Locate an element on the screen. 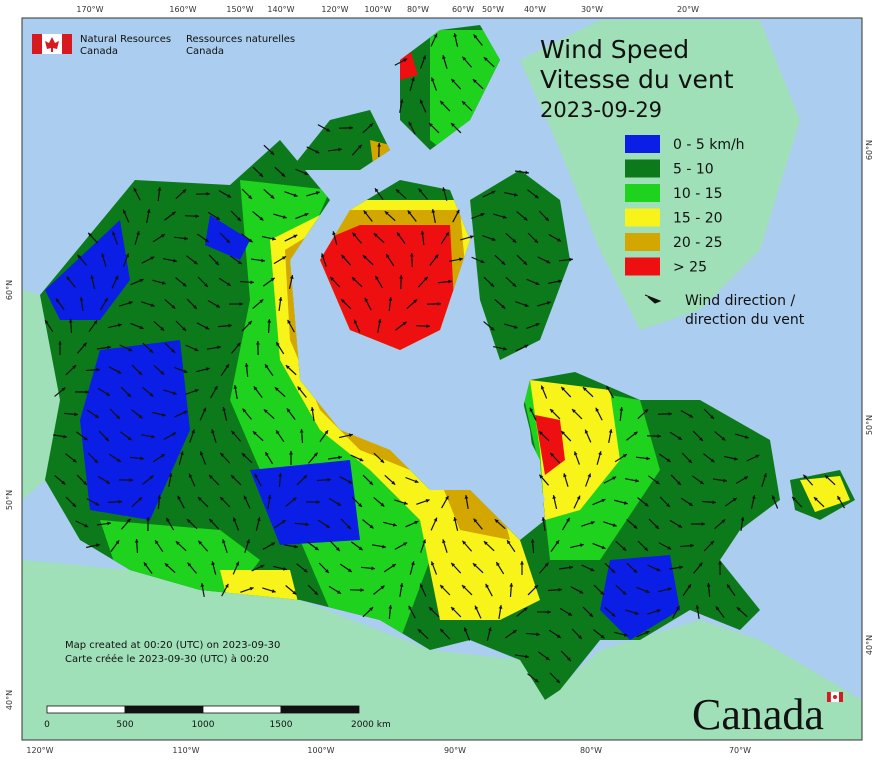 This screenshot has width=880, height=760. longitude-label: 170°W is located at coordinates (89, 9).